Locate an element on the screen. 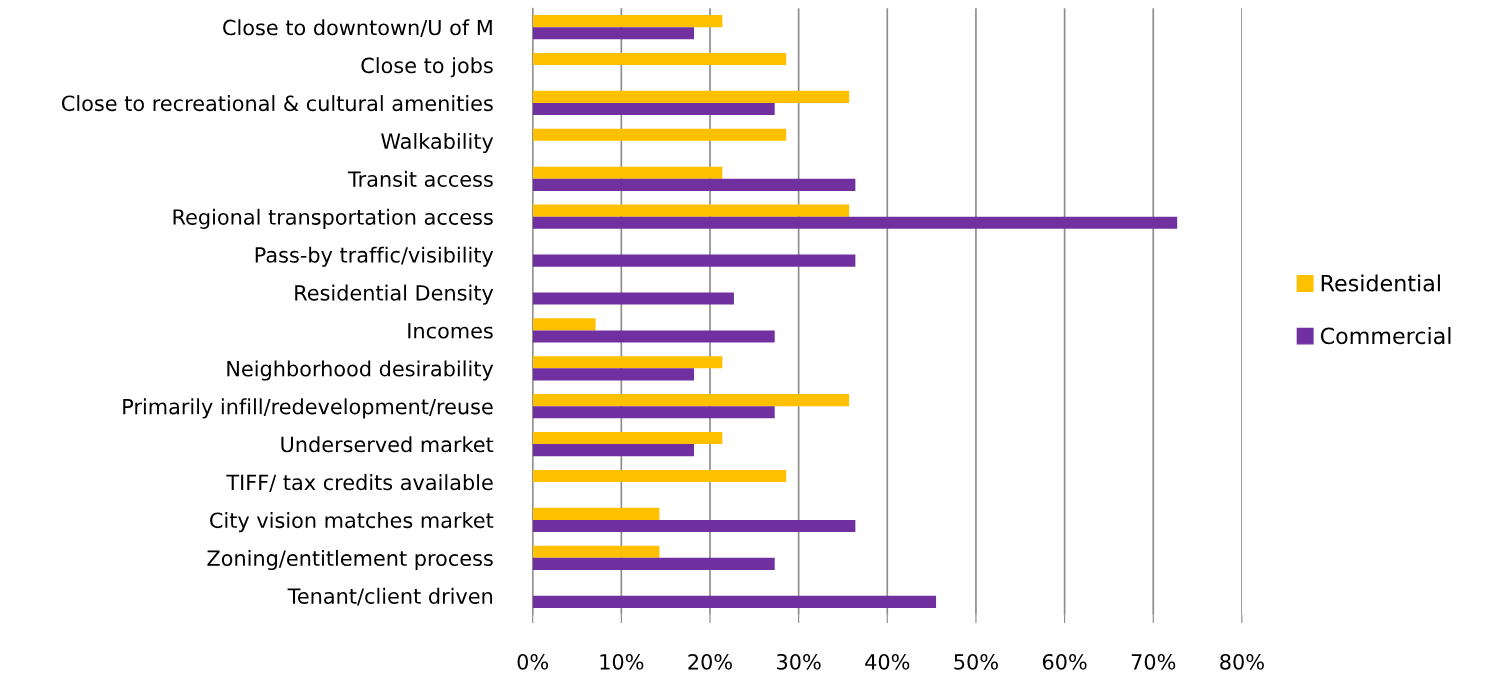 This screenshot has height=683, width=1509. x-tick-label: 0% is located at coordinates (533, 661).